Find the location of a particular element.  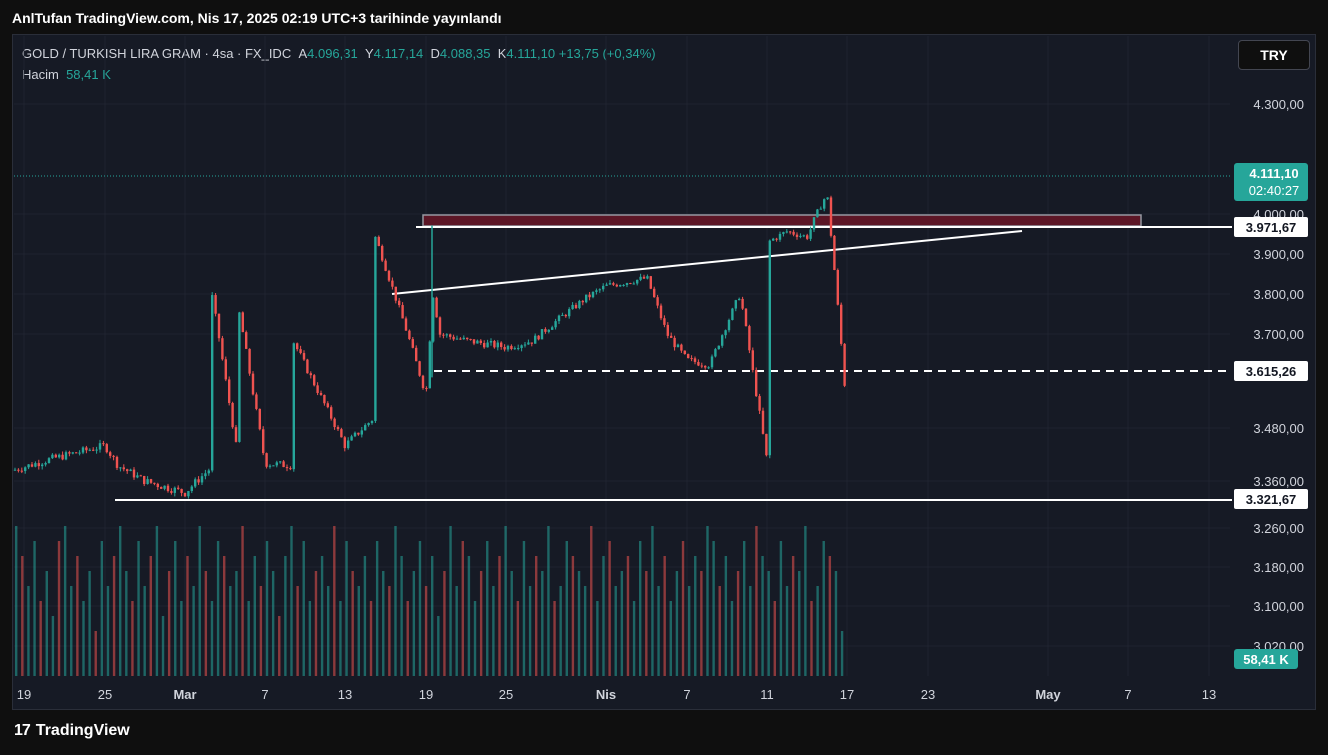

volume-label: Hacim is located at coordinates (40, 74).